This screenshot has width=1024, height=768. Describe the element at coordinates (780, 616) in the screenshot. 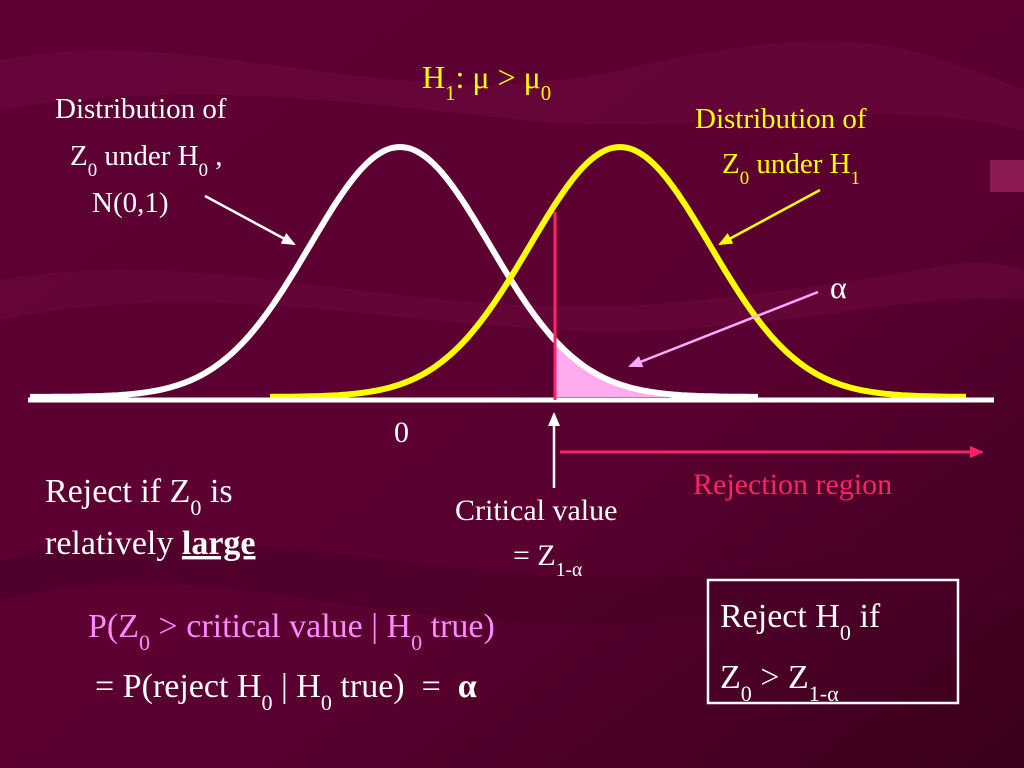

I see `text: Reject H` at that location.